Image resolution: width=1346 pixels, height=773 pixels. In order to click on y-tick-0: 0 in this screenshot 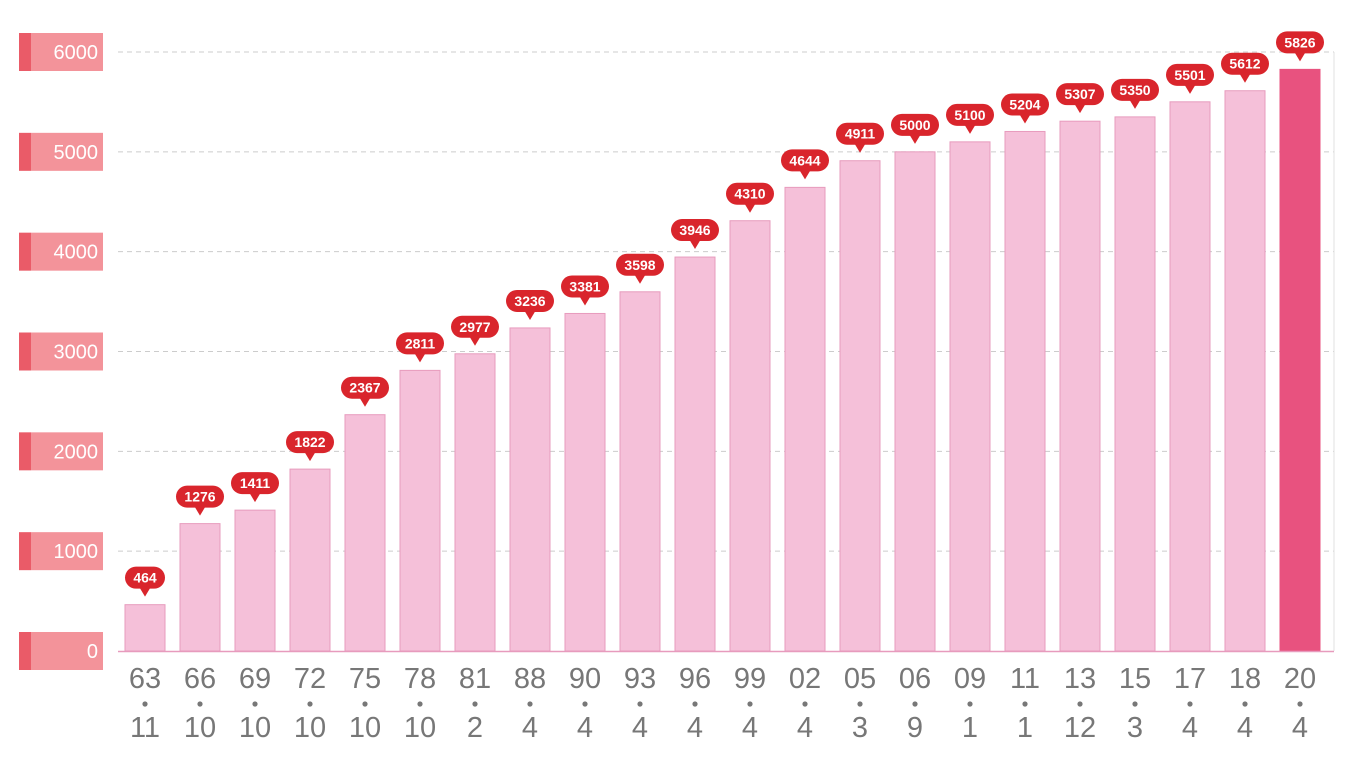, I will do `click(61, 651)`.